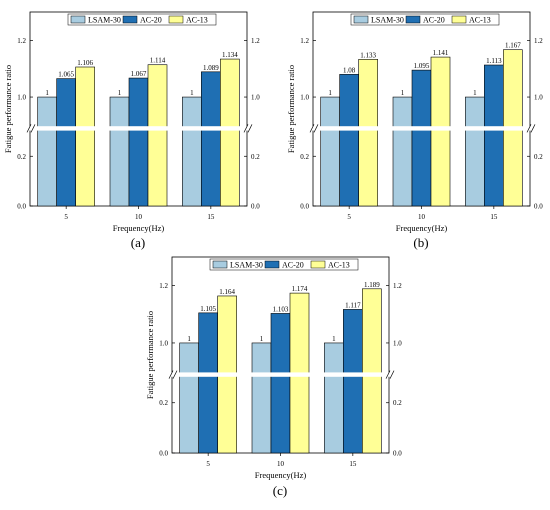 The height and width of the screenshot is (510, 550). Describe the element at coordinates (368, 55) in the screenshot. I see `data-label: 1.133` at that location.